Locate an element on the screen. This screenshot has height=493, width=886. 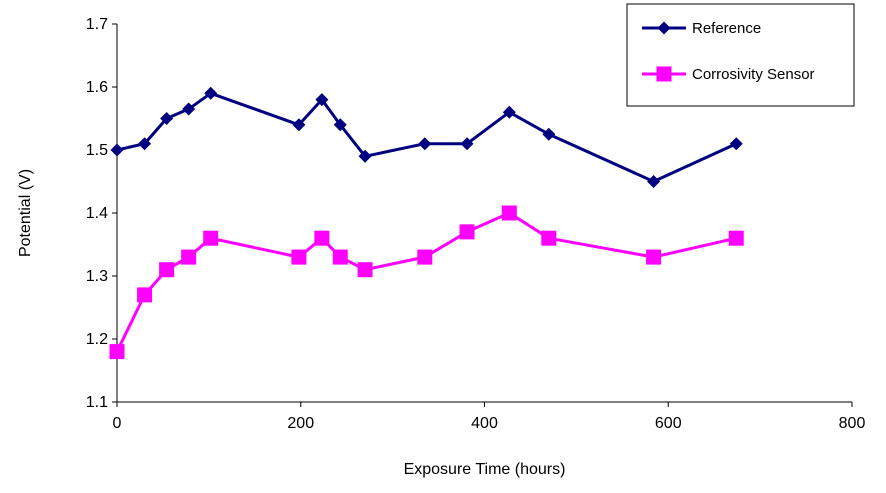
y-tick-label: 1.5 is located at coordinates (97, 150).